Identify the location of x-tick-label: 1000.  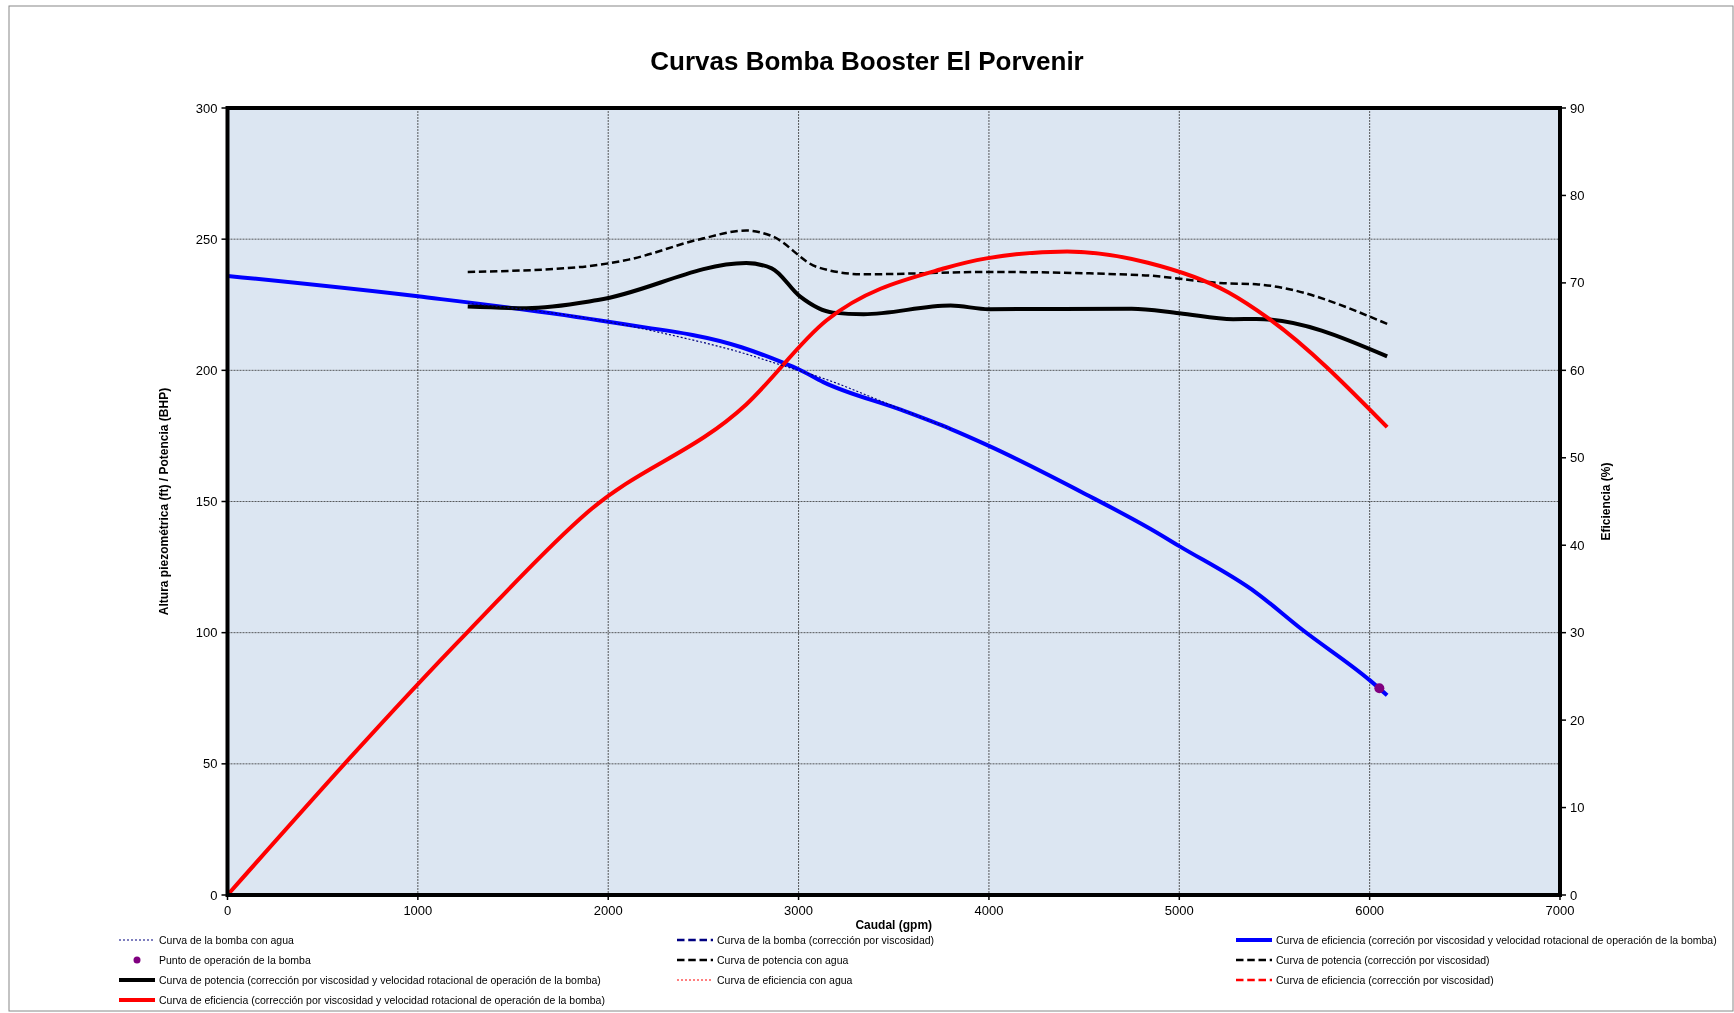
(418, 910).